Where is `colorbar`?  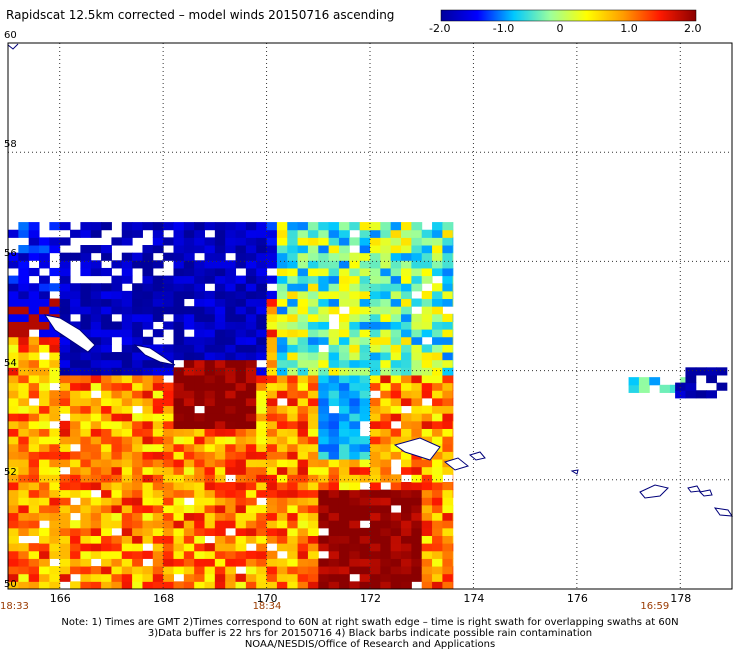
colorbar is located at coordinates (568, 15).